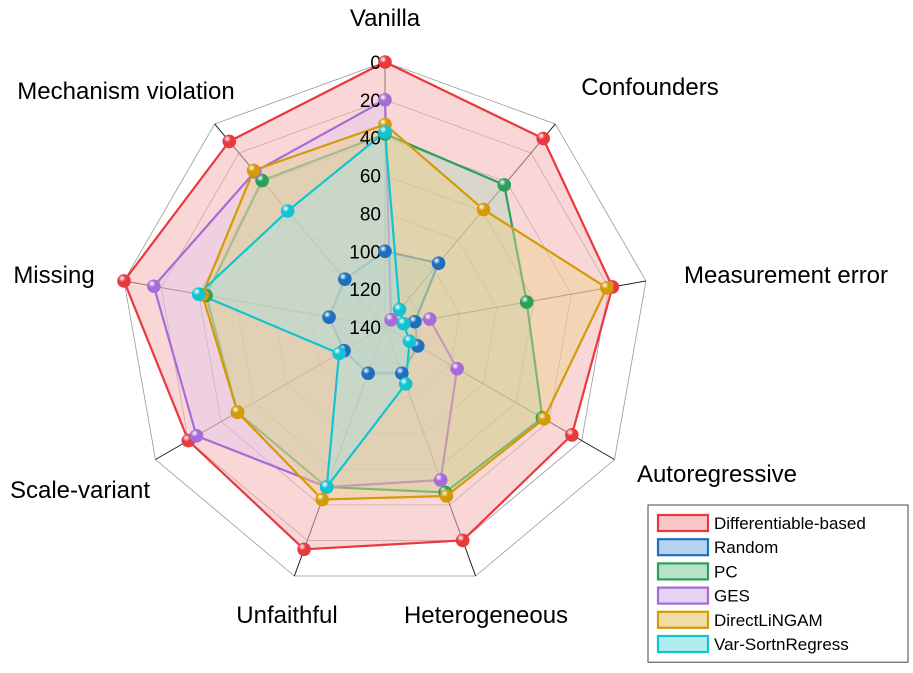 The height and width of the screenshot is (673, 913). What do you see at coordinates (286, 615) in the screenshot?
I see `axis-label: Unfaithful` at bounding box center [286, 615].